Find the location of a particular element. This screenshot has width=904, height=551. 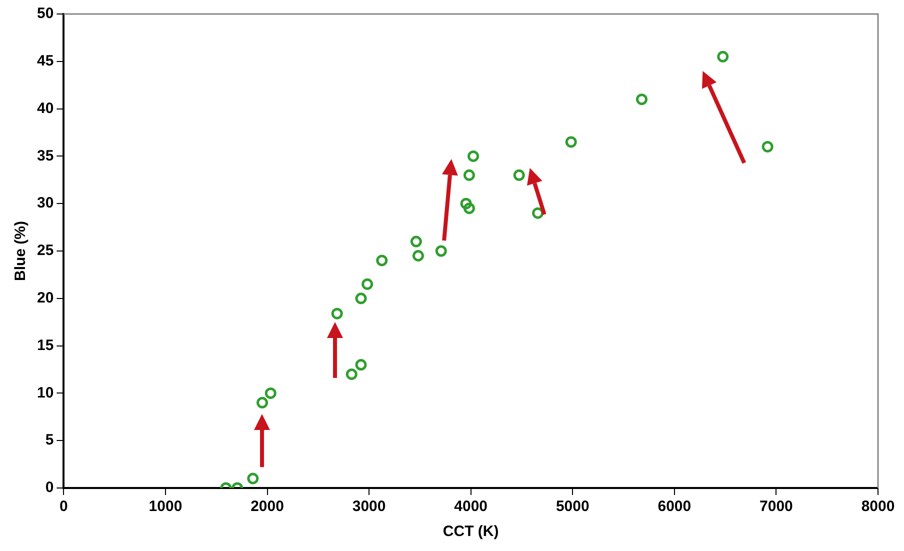

y-tick-label: 30 is located at coordinates (45, 203).